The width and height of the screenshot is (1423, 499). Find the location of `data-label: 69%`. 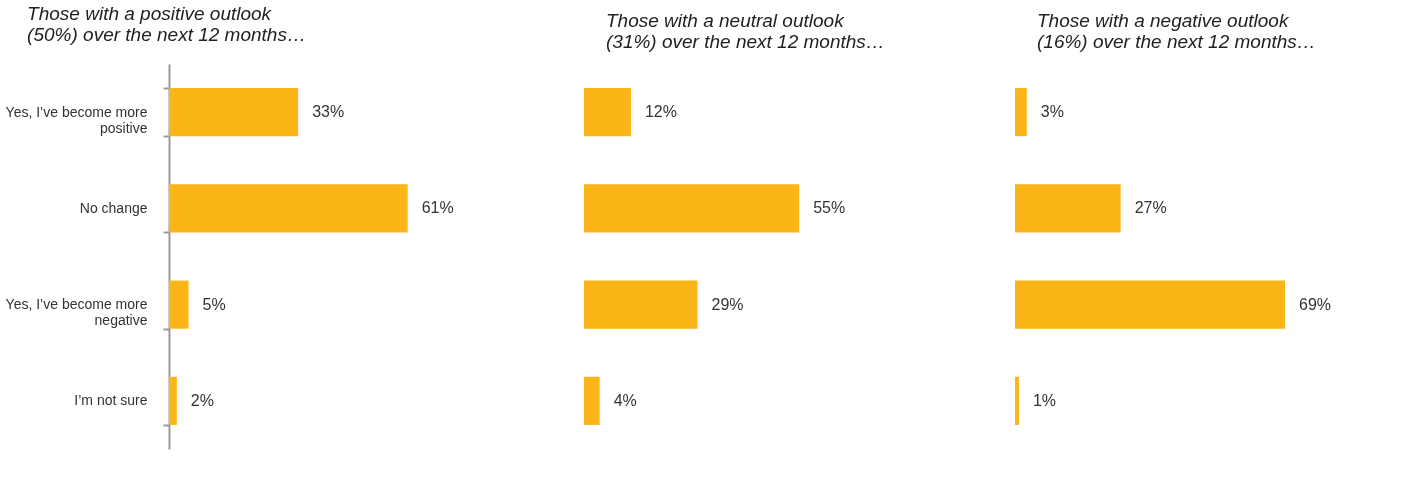

data-label: 69% is located at coordinates (1315, 304).